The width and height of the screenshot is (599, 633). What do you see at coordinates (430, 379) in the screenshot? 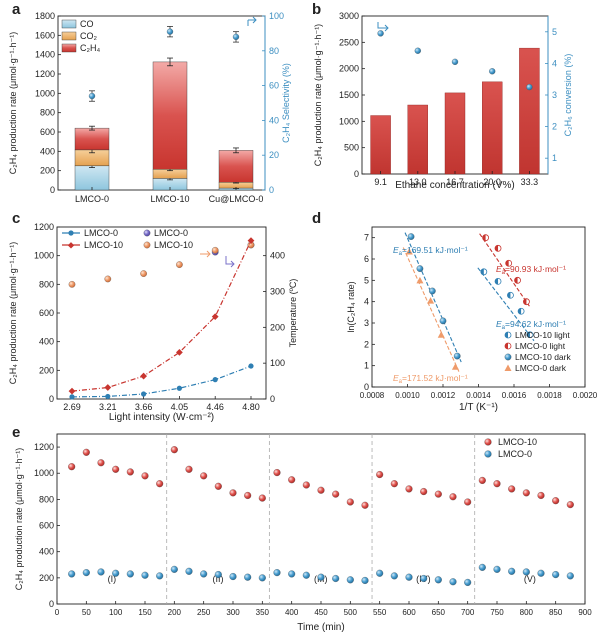
I see `activation-energy-label: Ea=171.52 kJ·mol⁻¹` at bounding box center [430, 379].